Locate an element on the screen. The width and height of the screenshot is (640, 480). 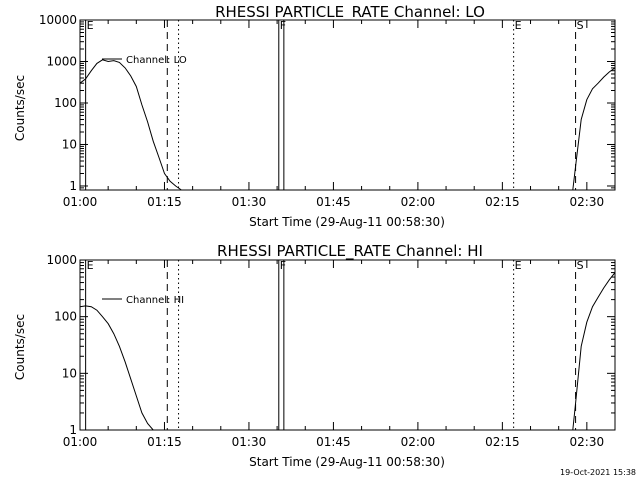
panel-lo-title: RHESSI PARTICLE_RATE Channel: LO is located at coordinates (350, 12).